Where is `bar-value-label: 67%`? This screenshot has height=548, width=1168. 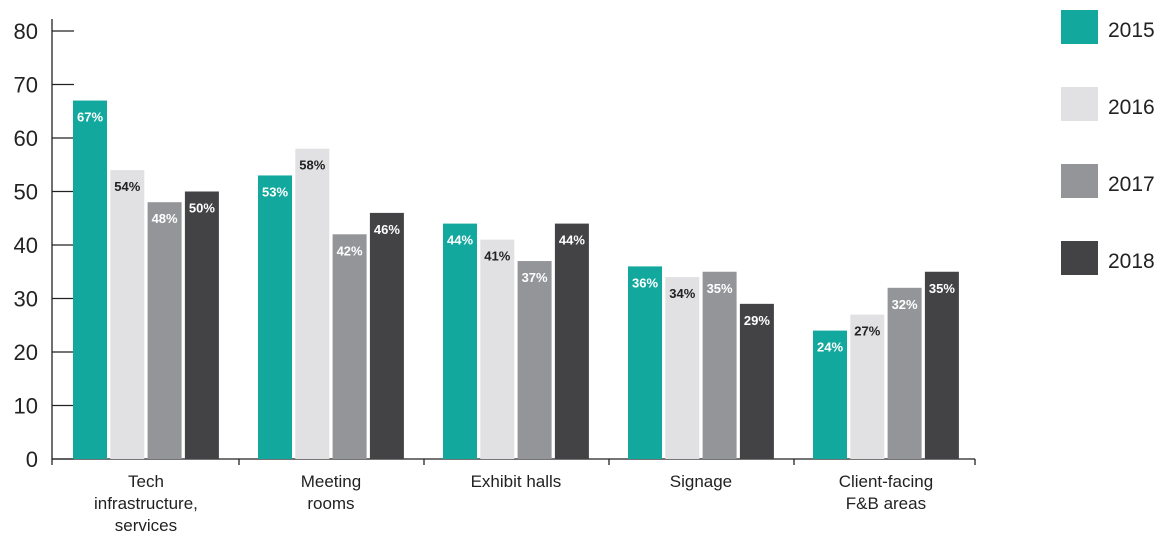 bar-value-label: 67% is located at coordinates (90, 117).